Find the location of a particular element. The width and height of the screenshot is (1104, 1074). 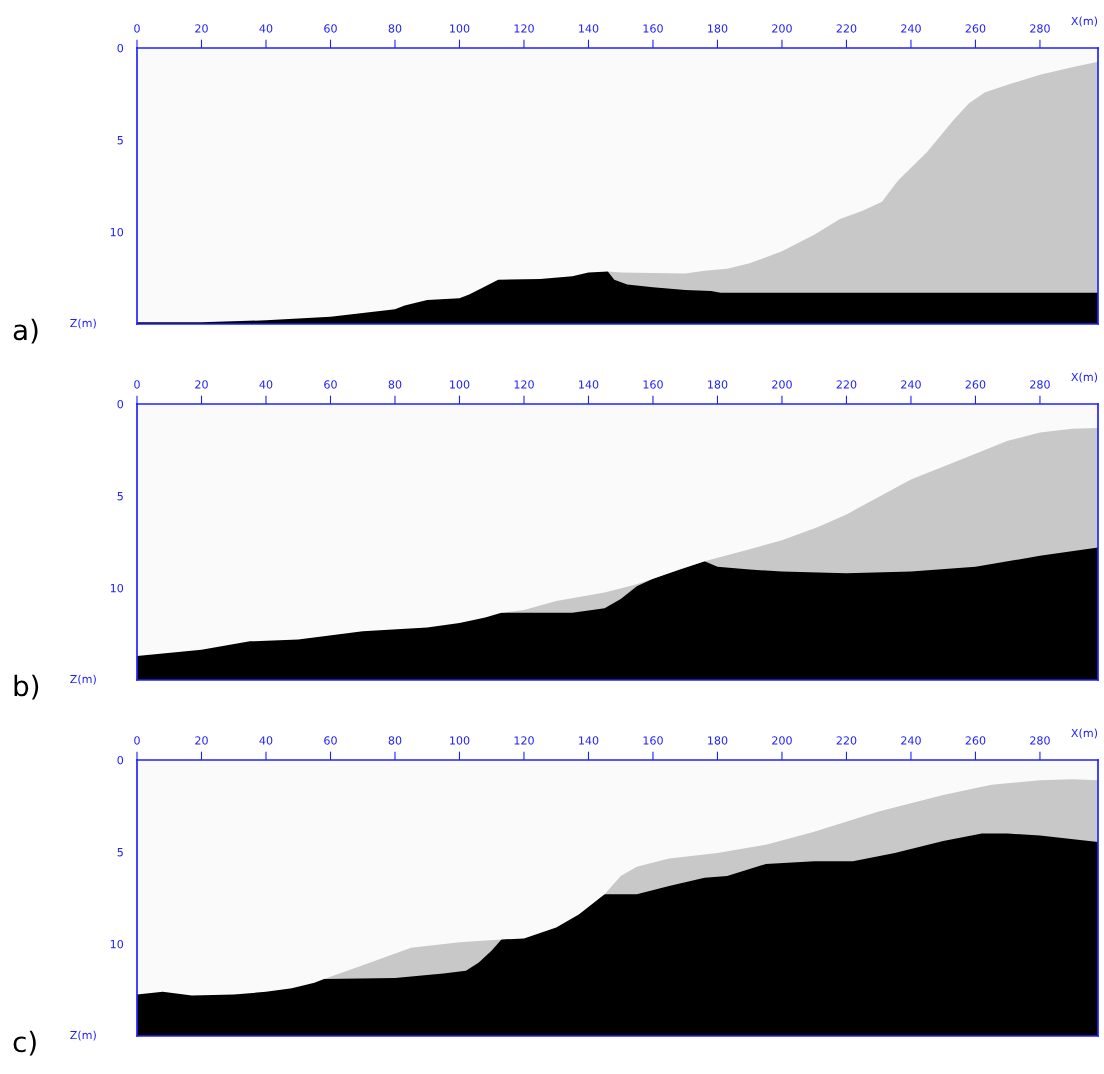

text: a) is located at coordinates (25, 331).